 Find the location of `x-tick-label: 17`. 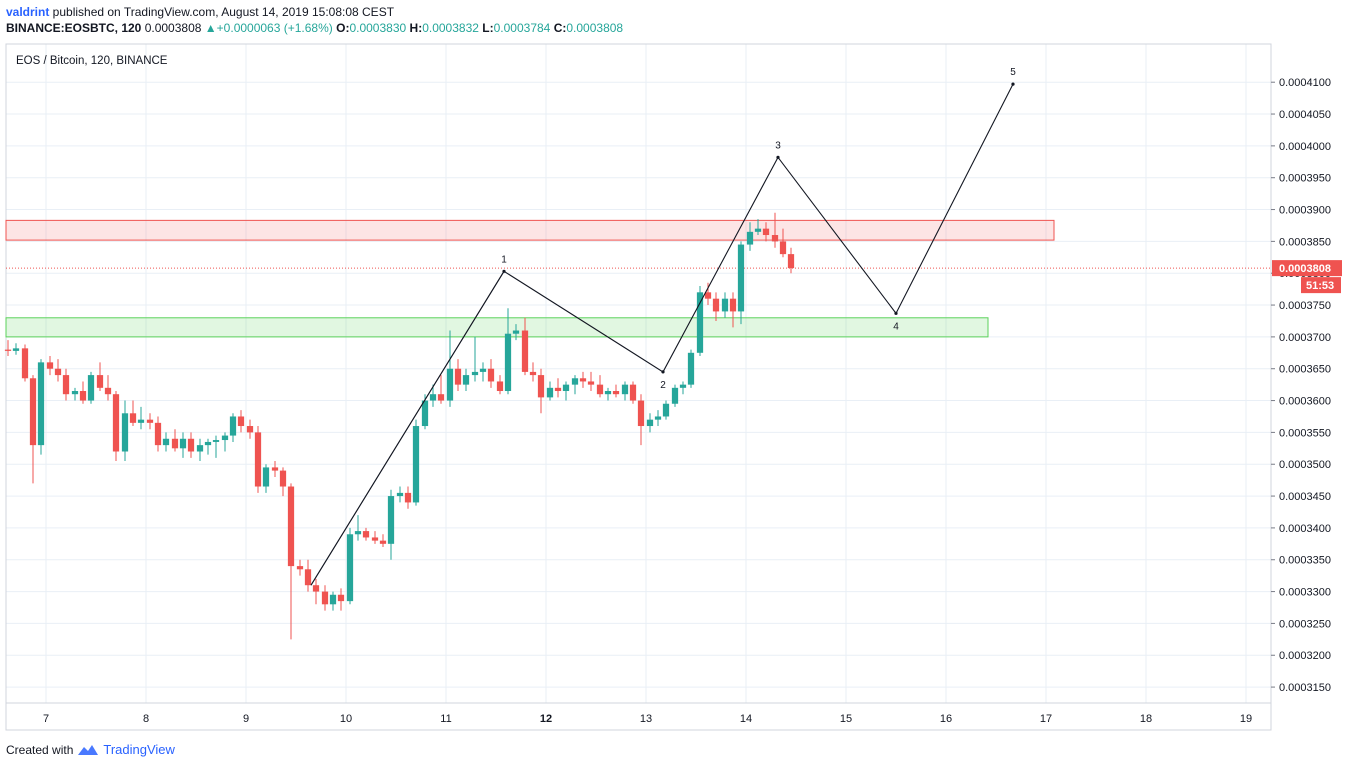

x-tick-label: 17 is located at coordinates (1046, 719).